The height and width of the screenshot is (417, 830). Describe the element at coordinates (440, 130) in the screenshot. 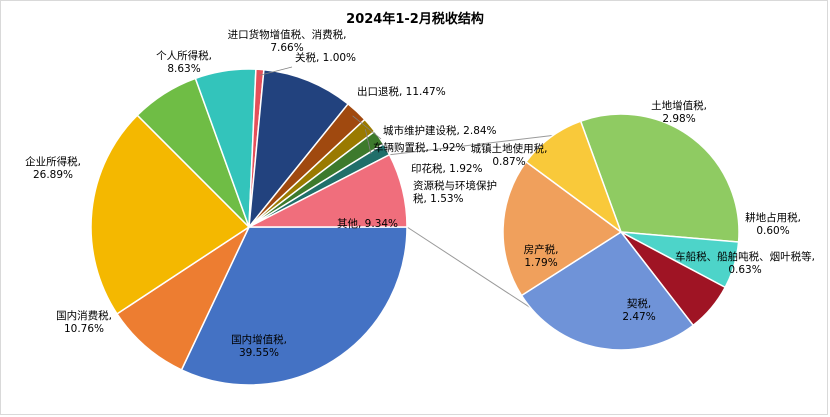

I see `data-label-e59f8ee5b882e7bbb4e68aa4e5bbbae8aebee7a8: 城市维护建设税, 2.84%` at that location.